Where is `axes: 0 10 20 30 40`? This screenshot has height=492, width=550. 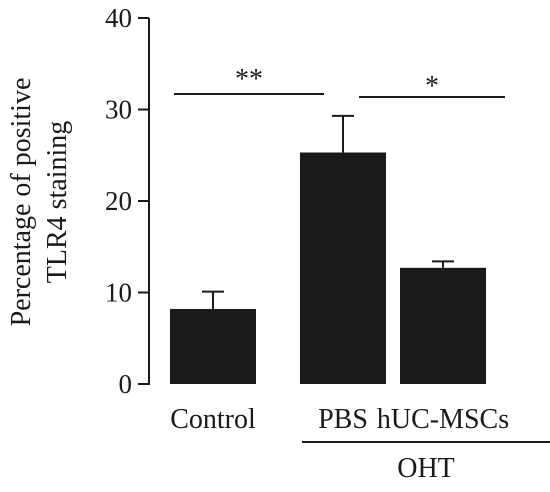 axes: 0 10 20 30 40 is located at coordinates (127, 201).